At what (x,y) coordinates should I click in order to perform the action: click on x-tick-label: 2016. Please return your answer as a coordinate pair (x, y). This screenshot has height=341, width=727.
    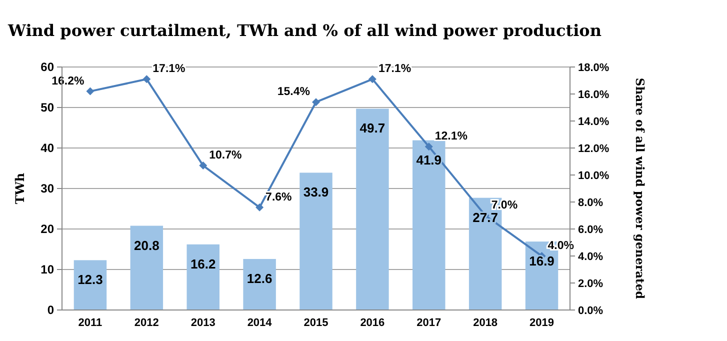
    Looking at the image, I should click on (372, 323).